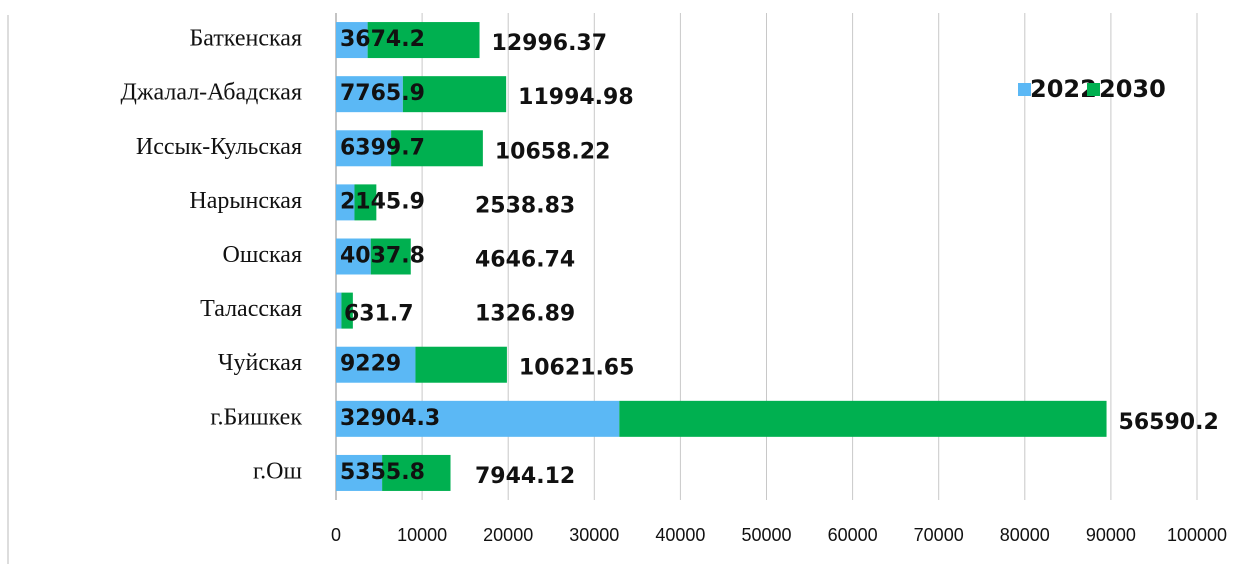  What do you see at coordinates (382, 93) in the screenshot?
I see `data-label: 7765.9` at bounding box center [382, 93].